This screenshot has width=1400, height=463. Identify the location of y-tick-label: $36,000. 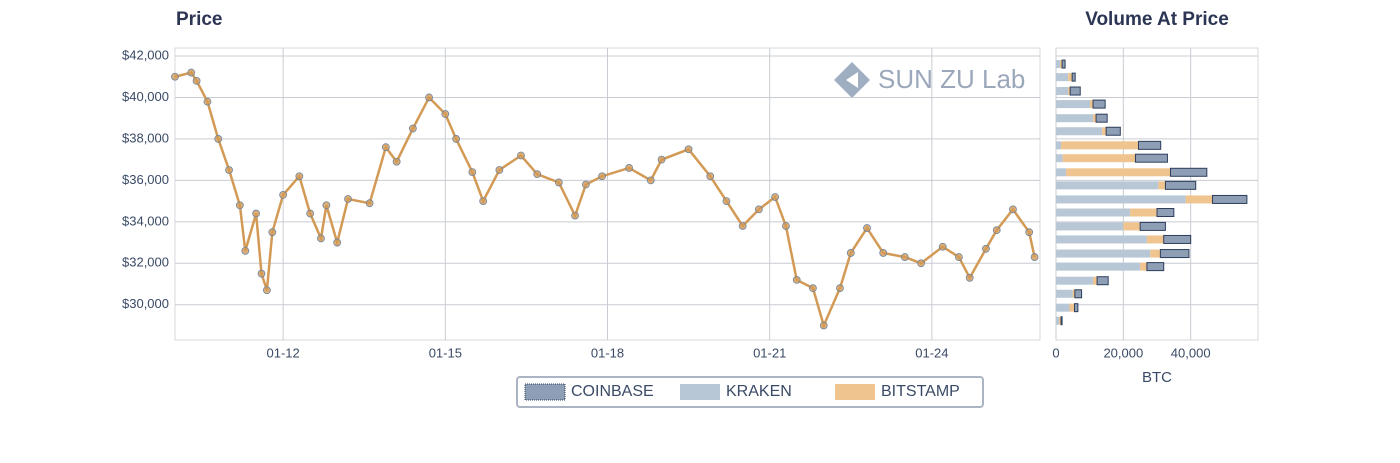
(145, 179).